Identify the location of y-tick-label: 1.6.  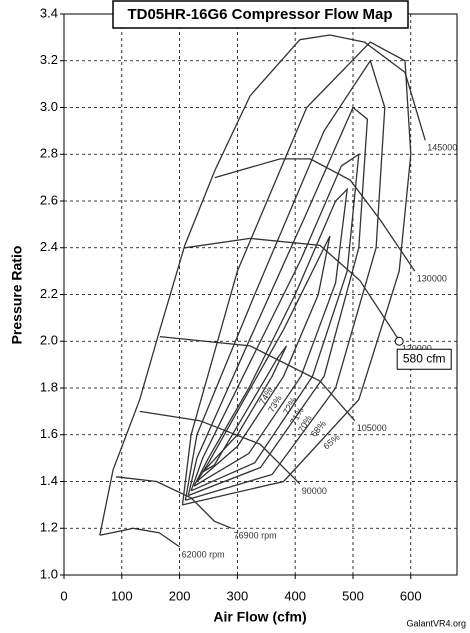
(49, 433).